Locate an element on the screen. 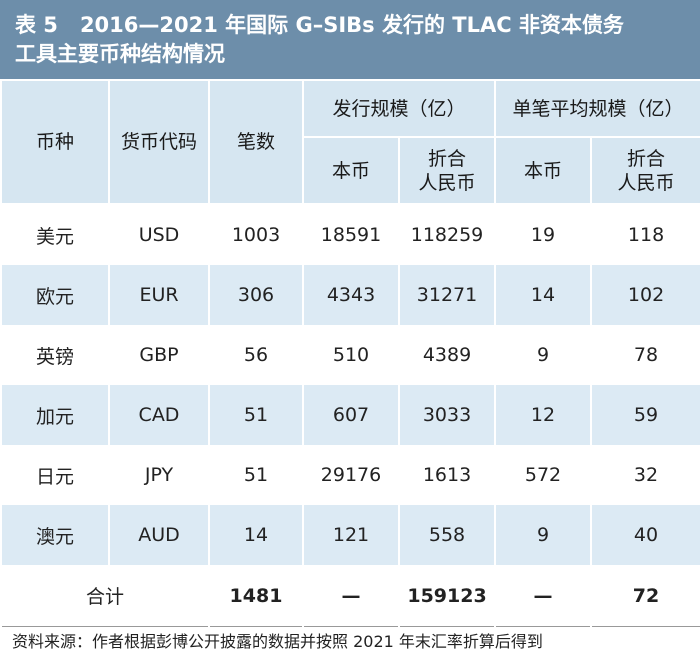  cell-currency: 英镑 is located at coordinates (55, 355).